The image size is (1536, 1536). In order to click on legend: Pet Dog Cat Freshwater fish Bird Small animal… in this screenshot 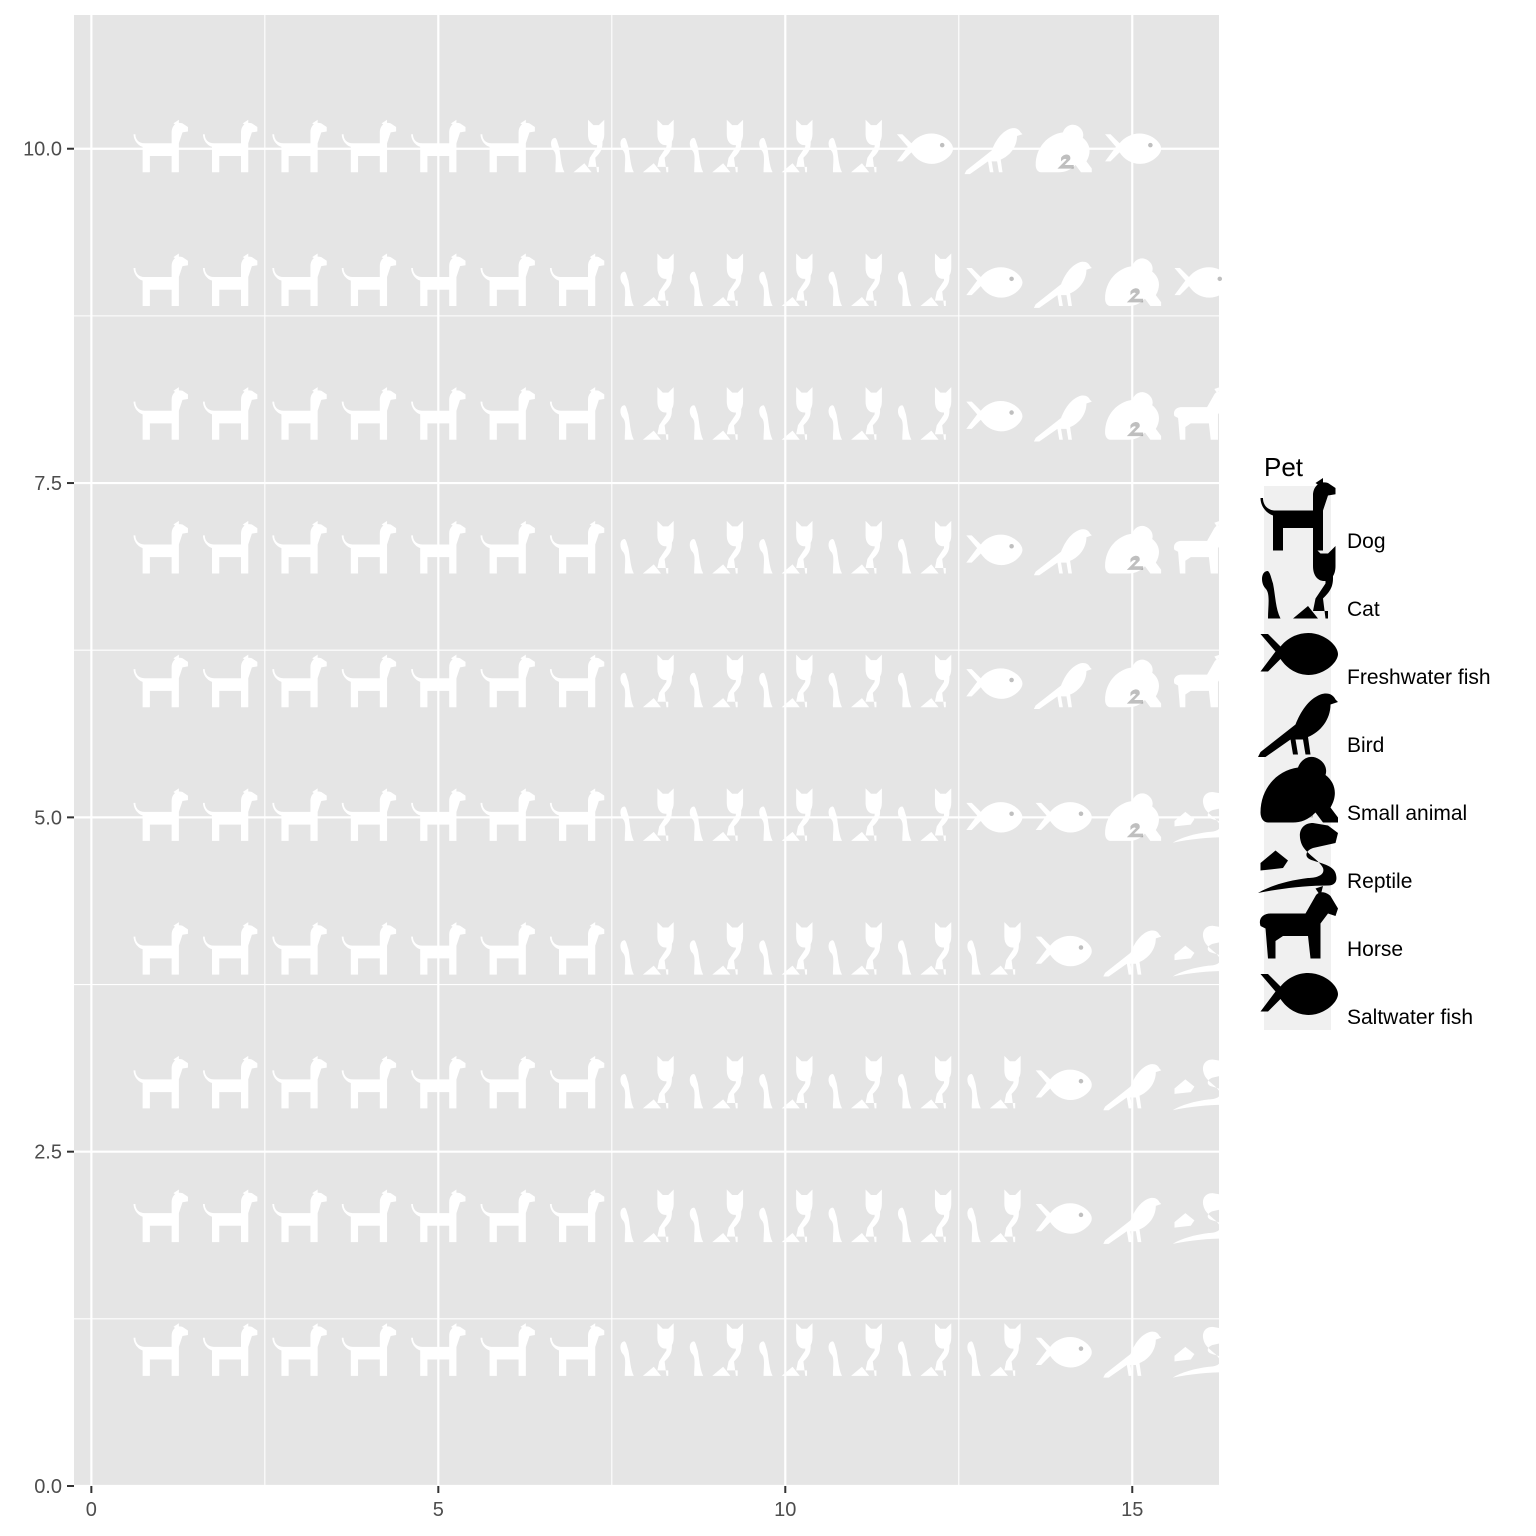, I will do `click(1374, 741)`.